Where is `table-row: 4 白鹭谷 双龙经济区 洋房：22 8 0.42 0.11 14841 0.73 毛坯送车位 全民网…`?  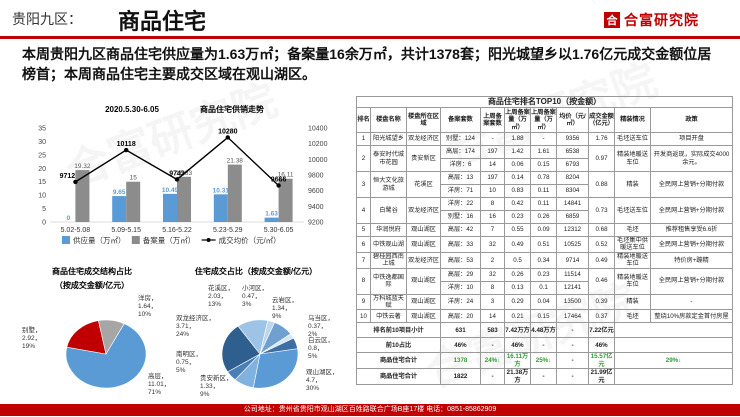 table-row: 4 白鹭谷 双龙经济区 洋房：22 8 0.42 0.11 14841 0.73 毛坯送车位 全民网… is located at coordinates (545, 210).